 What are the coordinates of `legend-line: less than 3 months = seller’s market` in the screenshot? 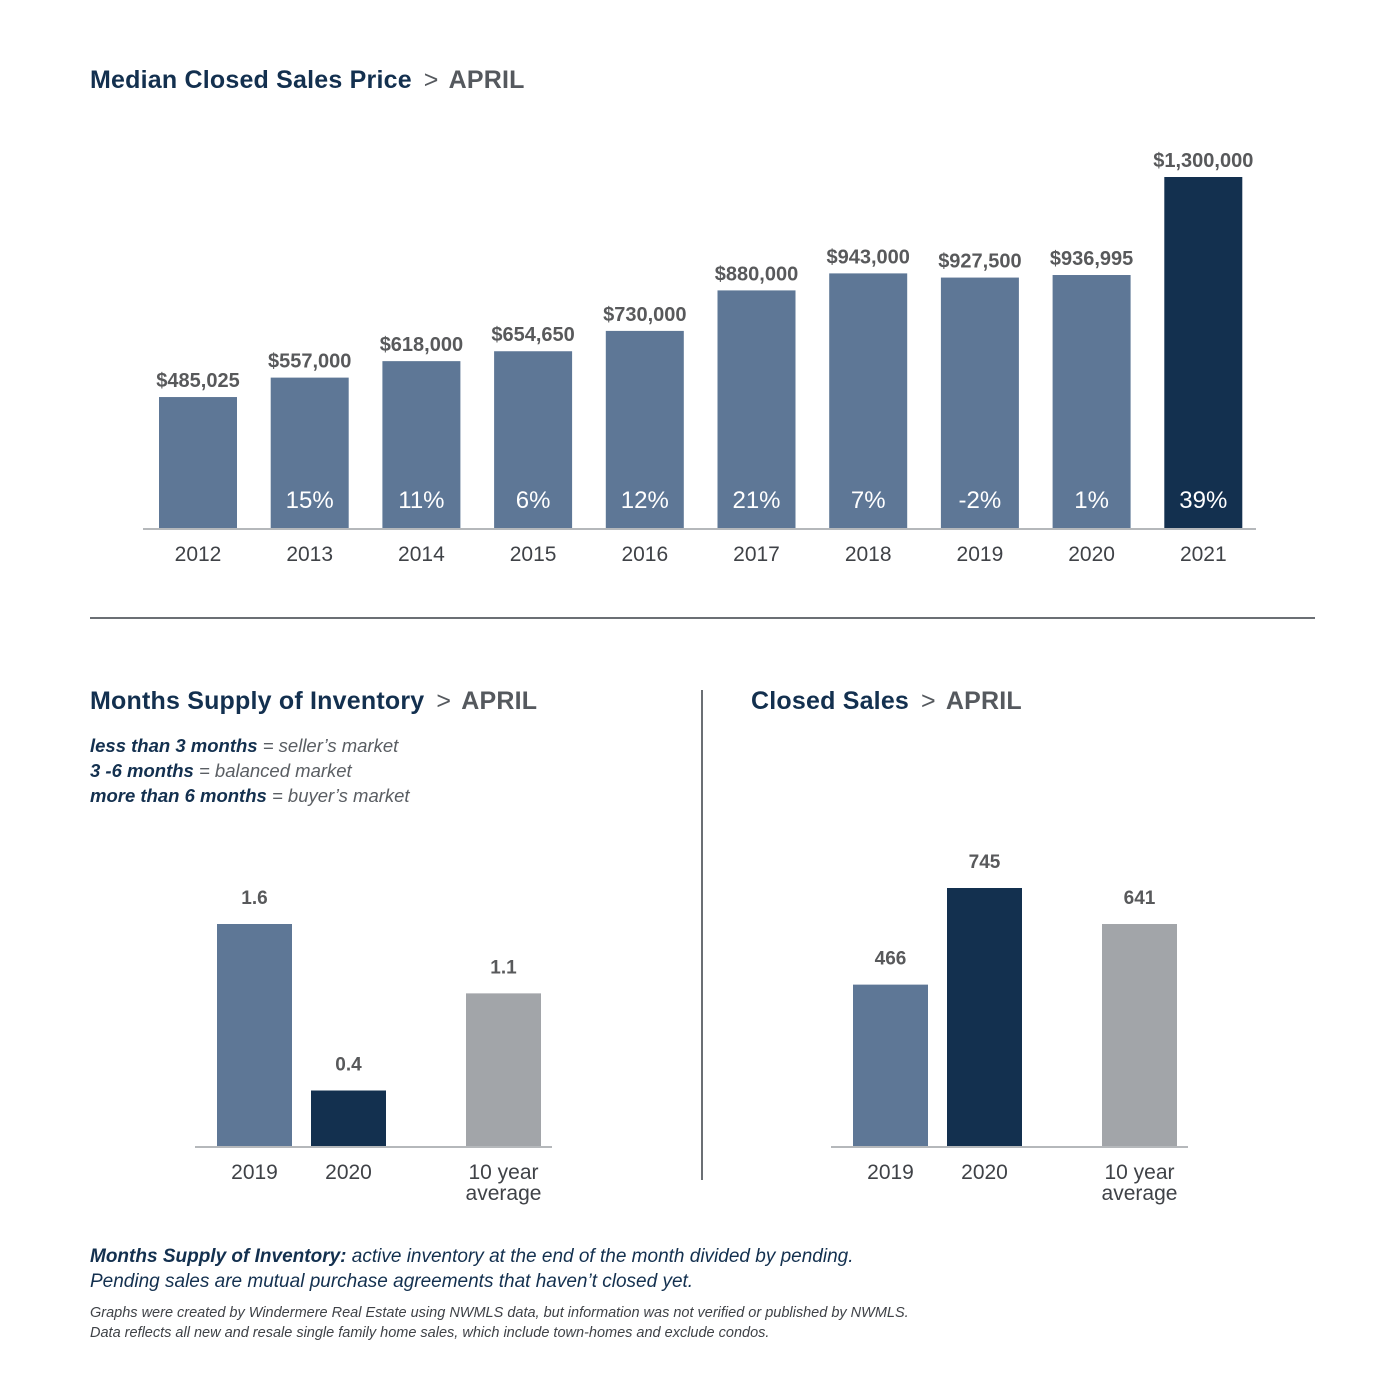 It's located at (250, 745).